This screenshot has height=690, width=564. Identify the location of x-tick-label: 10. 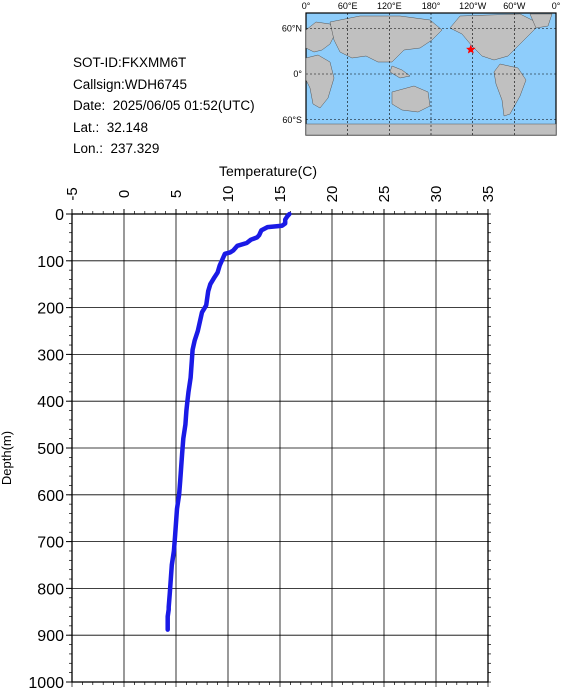
(228, 194).